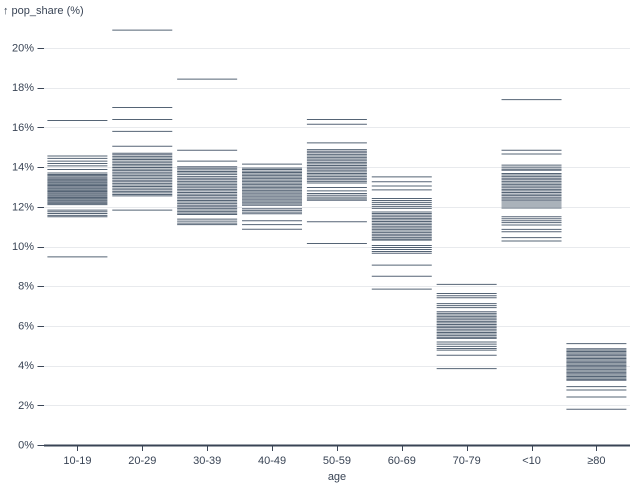 This screenshot has height=503, width=640. I want to click on y-tick-label: 14%, so click(23, 168).